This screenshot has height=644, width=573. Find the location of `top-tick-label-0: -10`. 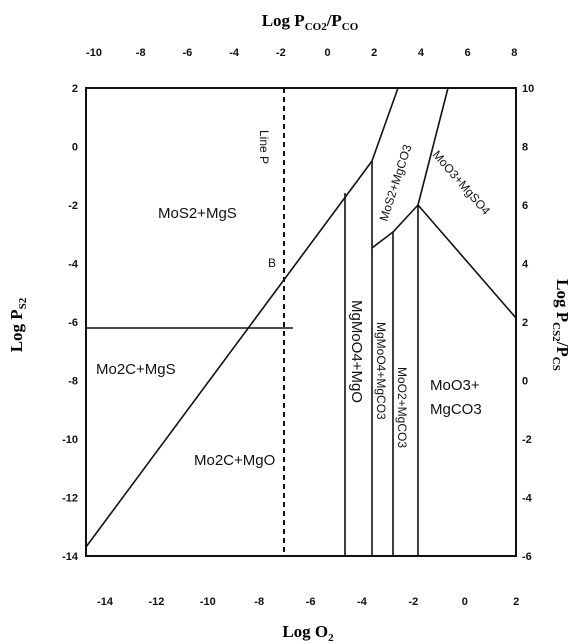

top-tick-label-0: -10 is located at coordinates (94, 53).